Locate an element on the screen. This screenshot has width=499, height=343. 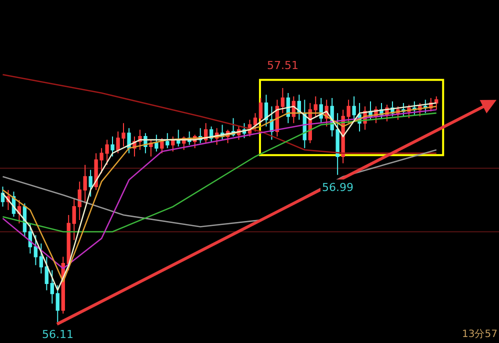
annotation: 56.99 is located at coordinates (338, 187).